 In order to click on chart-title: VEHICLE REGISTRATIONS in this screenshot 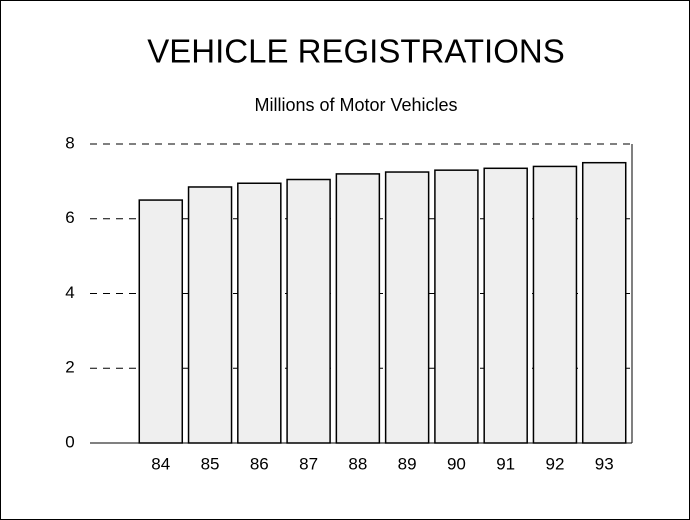, I will do `click(355, 51)`.